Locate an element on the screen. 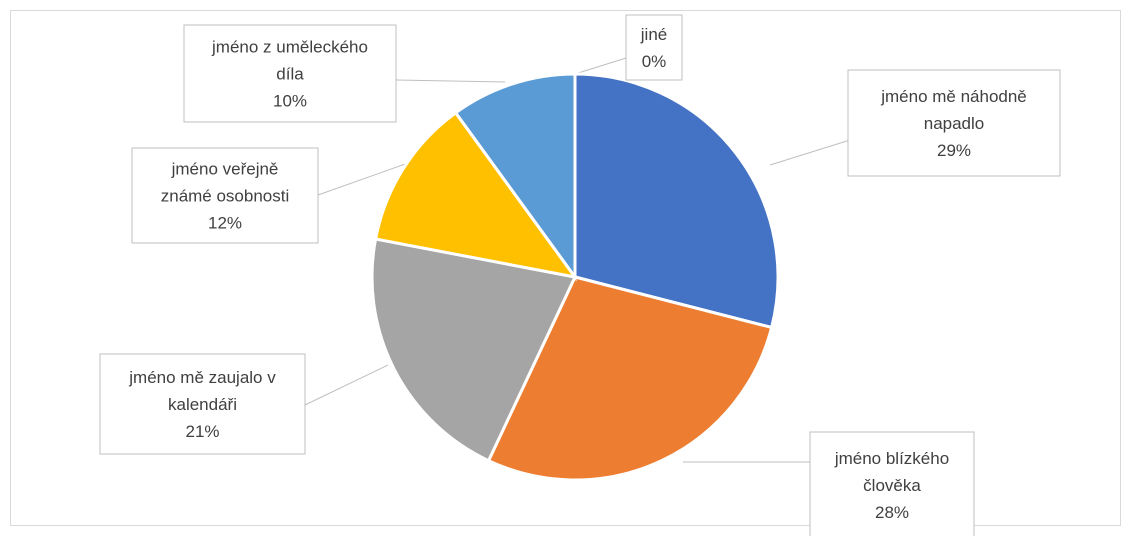  data-label-value: 21% is located at coordinates (202, 431).